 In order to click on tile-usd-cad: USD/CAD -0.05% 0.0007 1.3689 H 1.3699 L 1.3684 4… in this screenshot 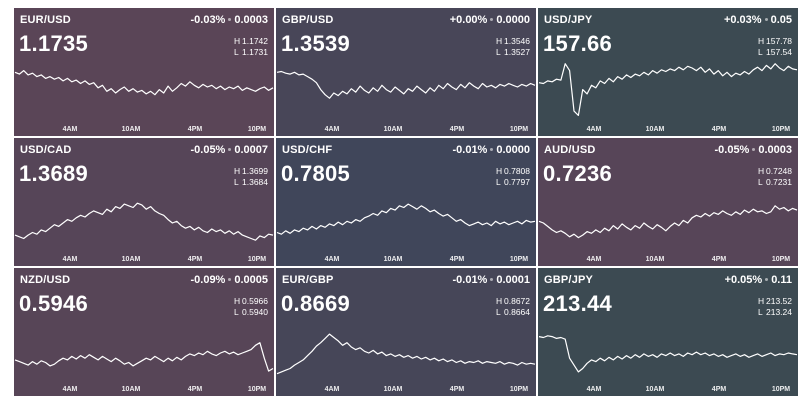, I will do `click(144, 202)`.